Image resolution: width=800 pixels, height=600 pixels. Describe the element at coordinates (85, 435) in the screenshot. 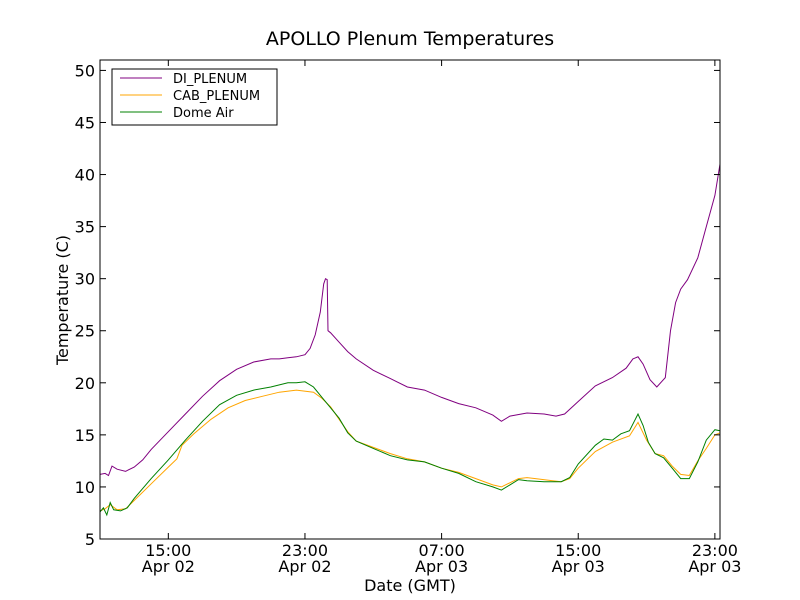

I see `y-tick-label: 15` at that location.